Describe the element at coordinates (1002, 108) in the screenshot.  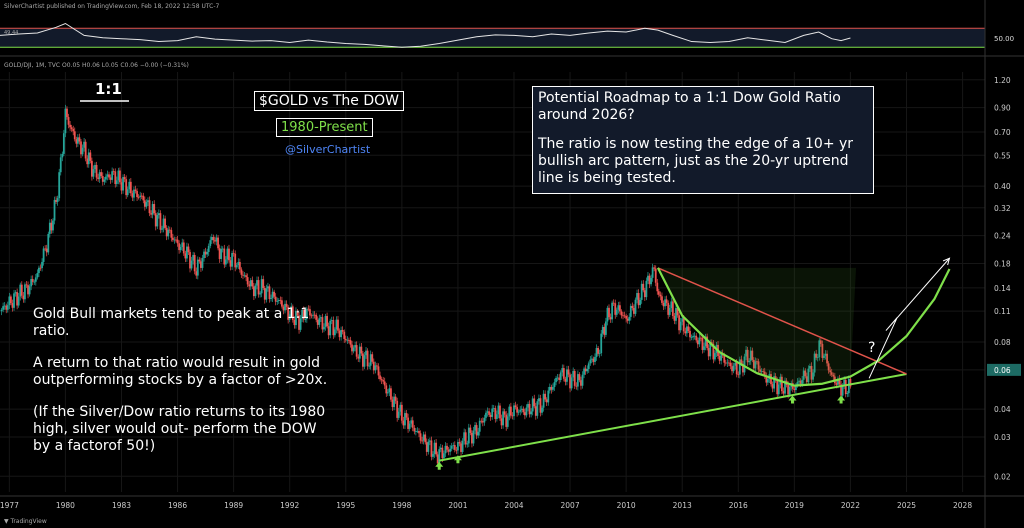
I see `y-tick-label: 0.90` at that location.